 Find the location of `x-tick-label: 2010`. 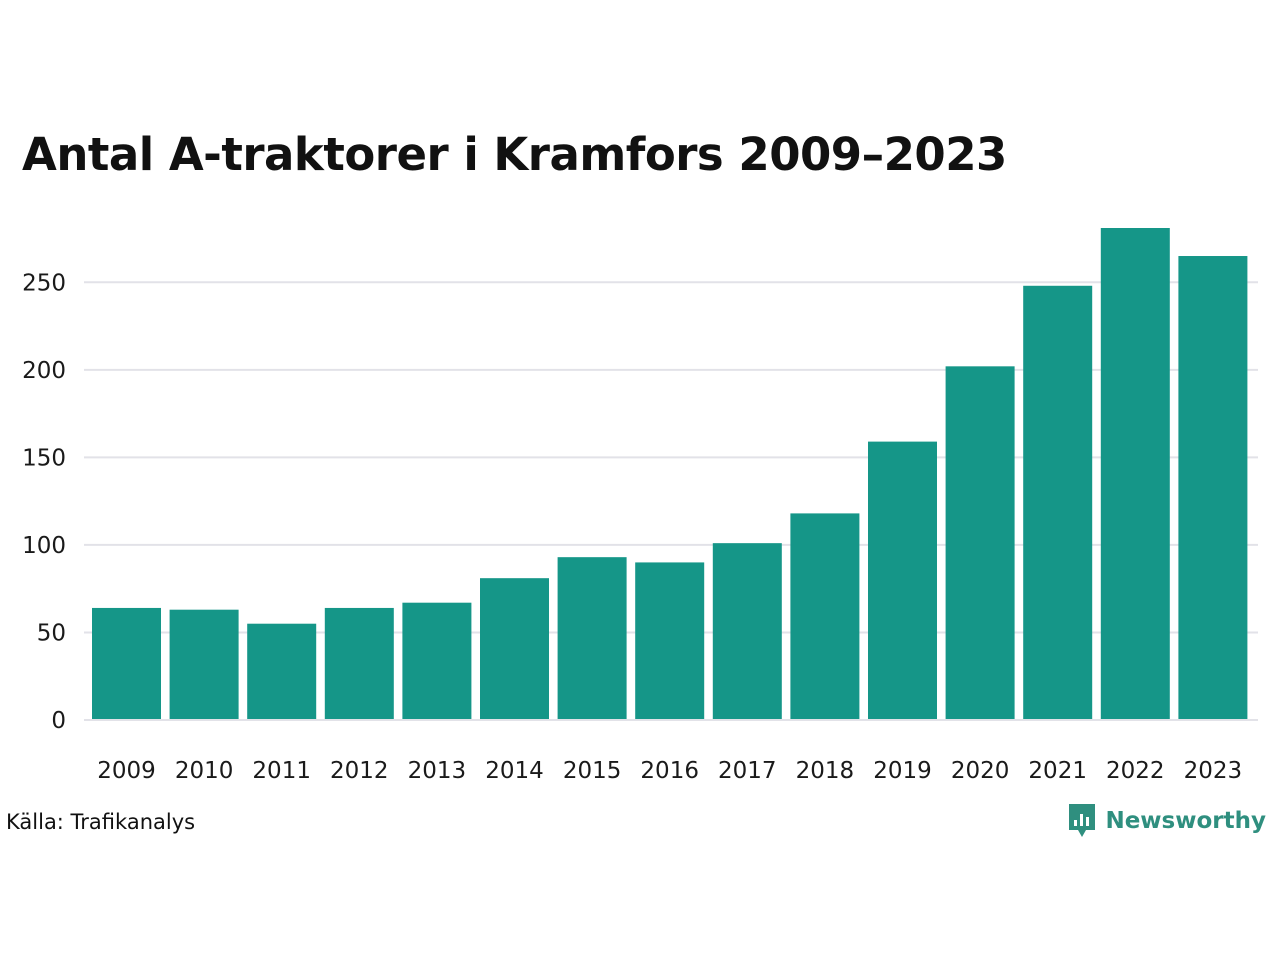

x-tick-label: 2010 is located at coordinates (204, 771).